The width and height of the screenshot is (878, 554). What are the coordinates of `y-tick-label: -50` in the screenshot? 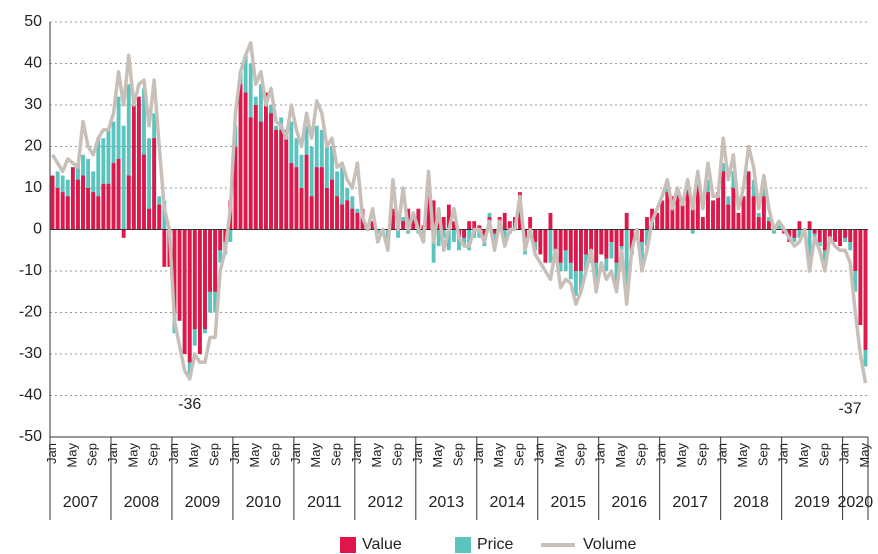 It's located at (30, 436).